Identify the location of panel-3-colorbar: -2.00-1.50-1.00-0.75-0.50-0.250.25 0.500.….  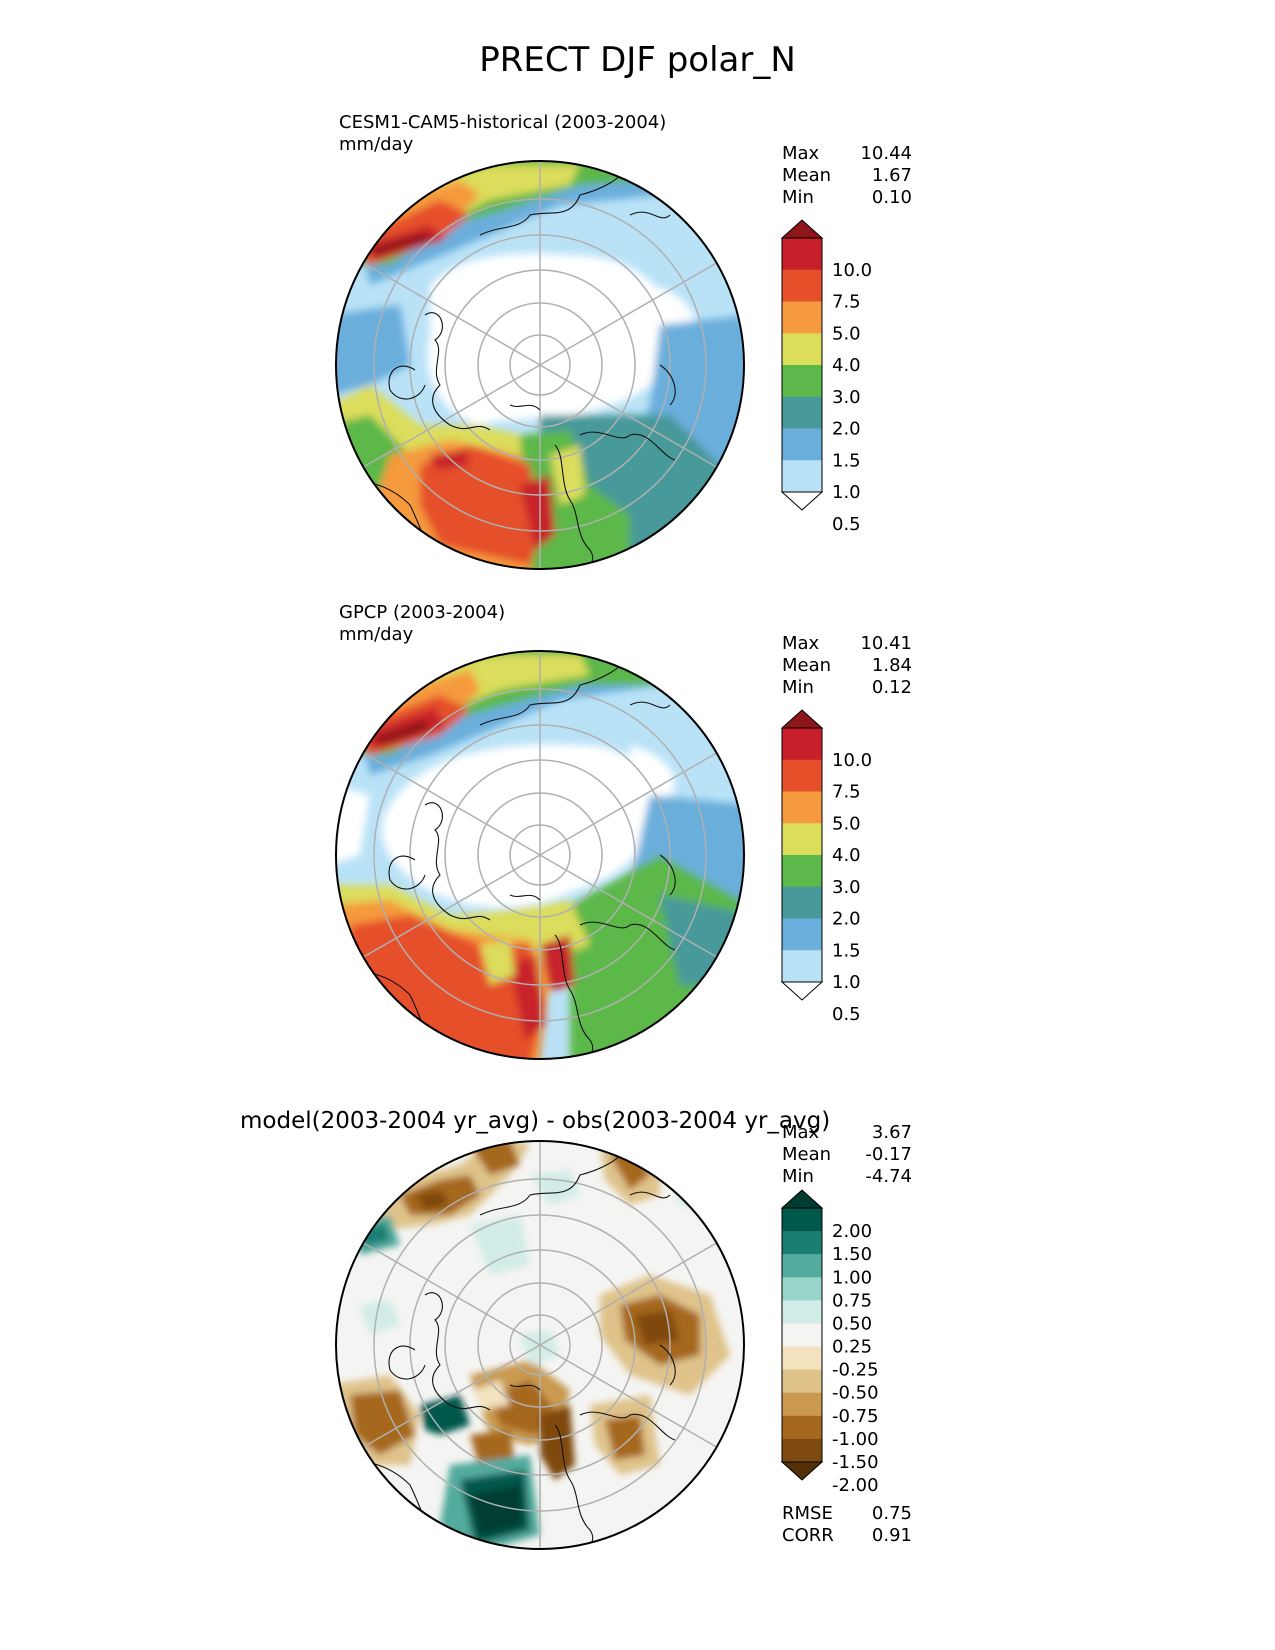
(829, 1342).